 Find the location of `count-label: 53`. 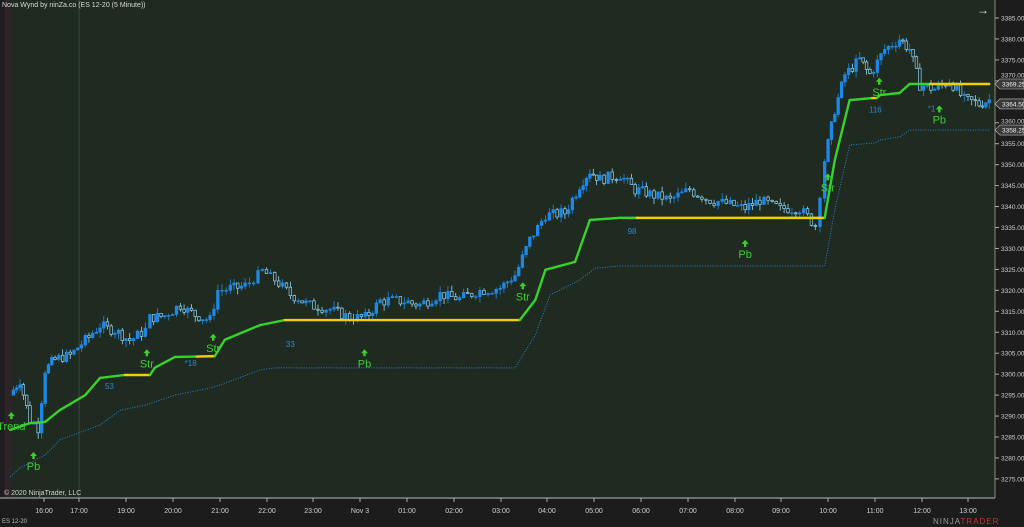

count-label: 53 is located at coordinates (109, 386).